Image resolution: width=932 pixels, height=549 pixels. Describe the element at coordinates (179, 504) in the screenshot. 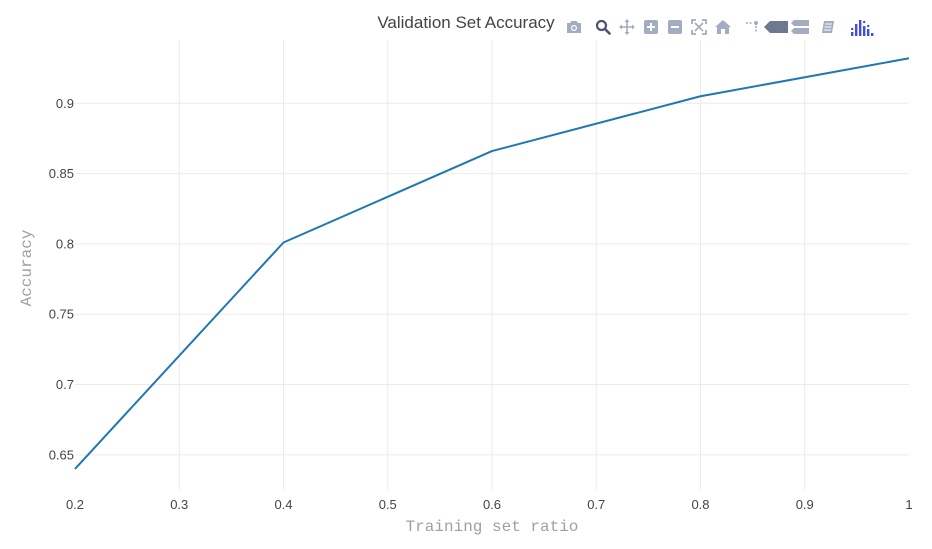

I see `x-tick-label: 0.3` at that location.